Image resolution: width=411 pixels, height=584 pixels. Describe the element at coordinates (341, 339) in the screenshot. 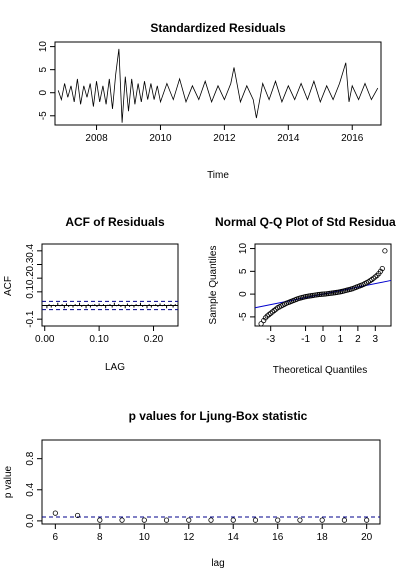

I see `qq-x-tick-label: 1` at that location.